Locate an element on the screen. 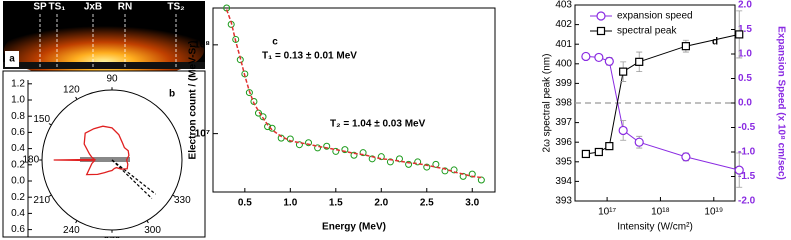 This screenshot has width=791, height=240. panel-label: d is located at coordinates (715, 42).